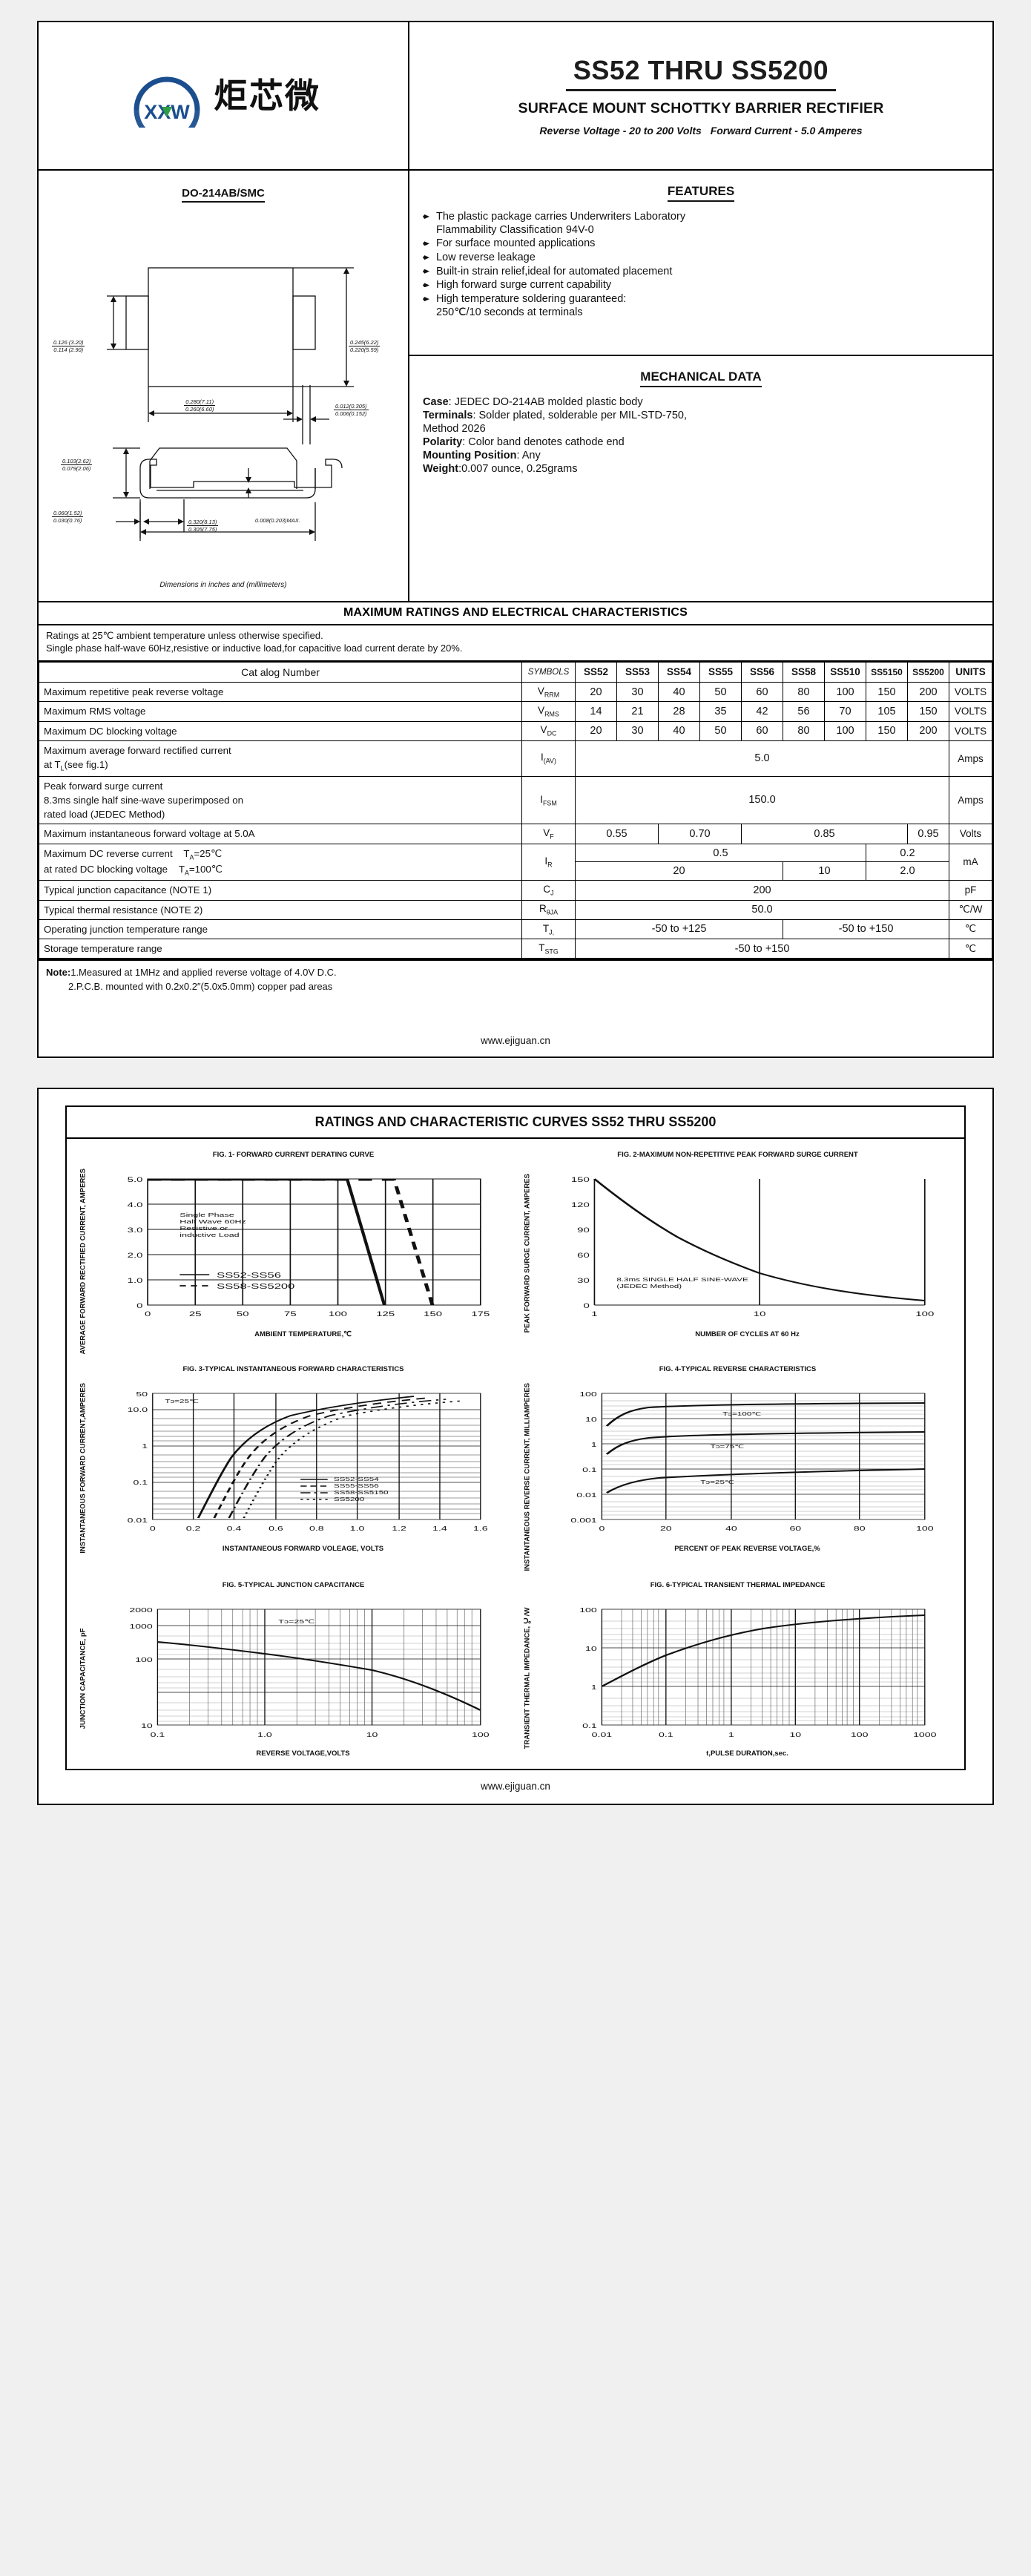 The width and height of the screenshot is (1031, 2576). I want to click on cell-value: 50.0, so click(762, 909).